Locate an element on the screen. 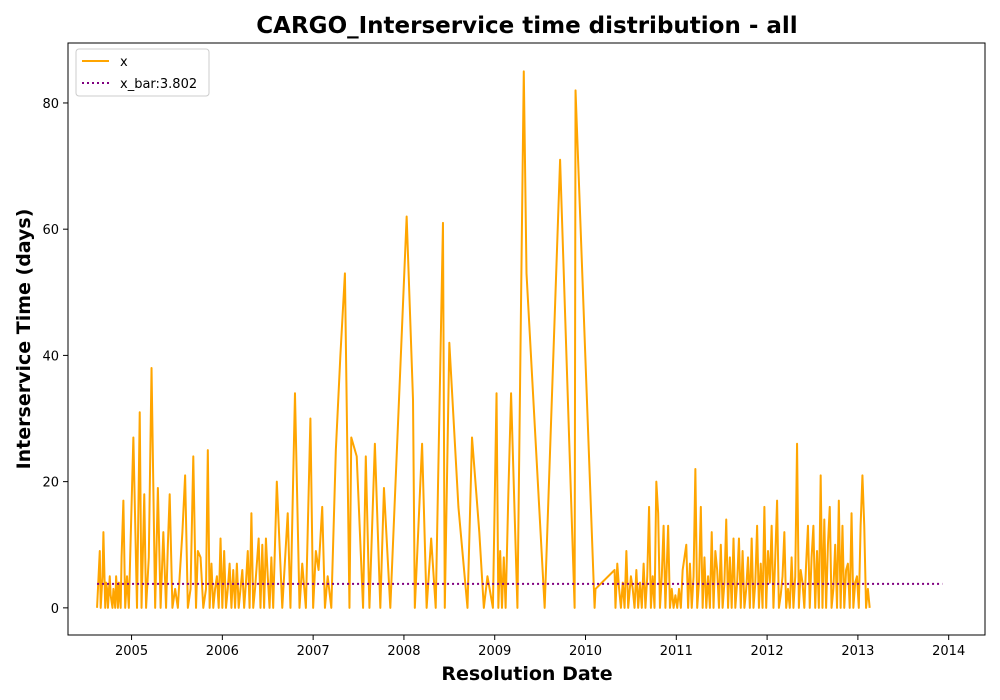 Image resolution: width=1000 pixels, height=700 pixels. legend-box is located at coordinates (142, 72).